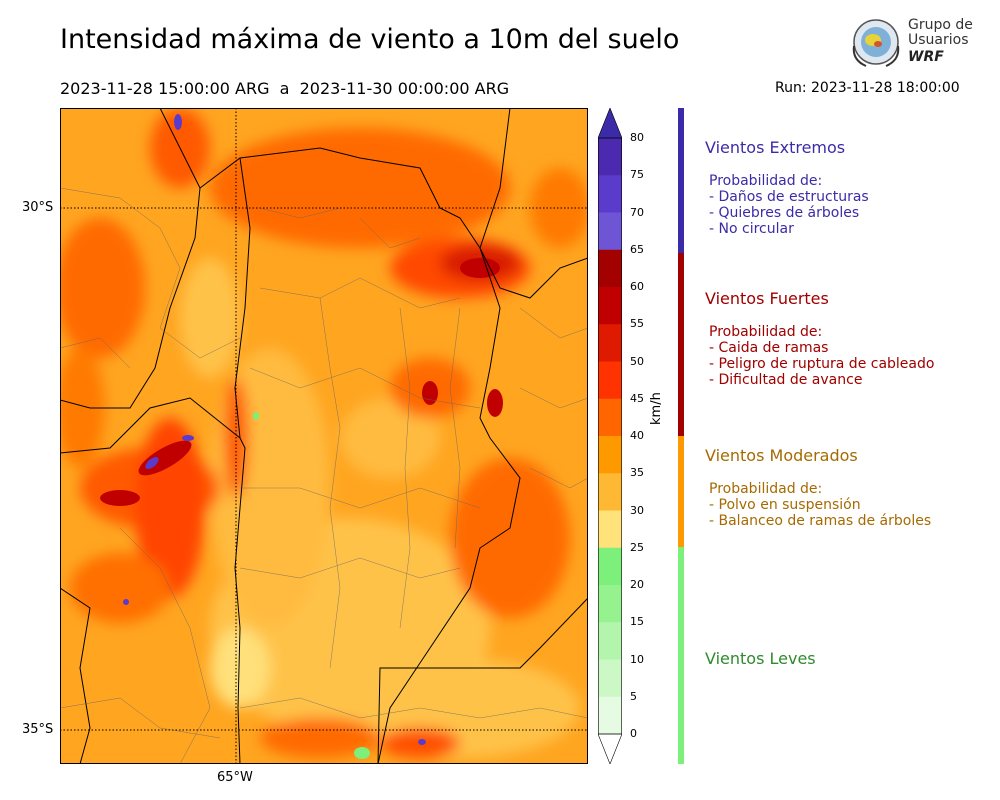  I want to click on category-bar-extreme, so click(681, 180).